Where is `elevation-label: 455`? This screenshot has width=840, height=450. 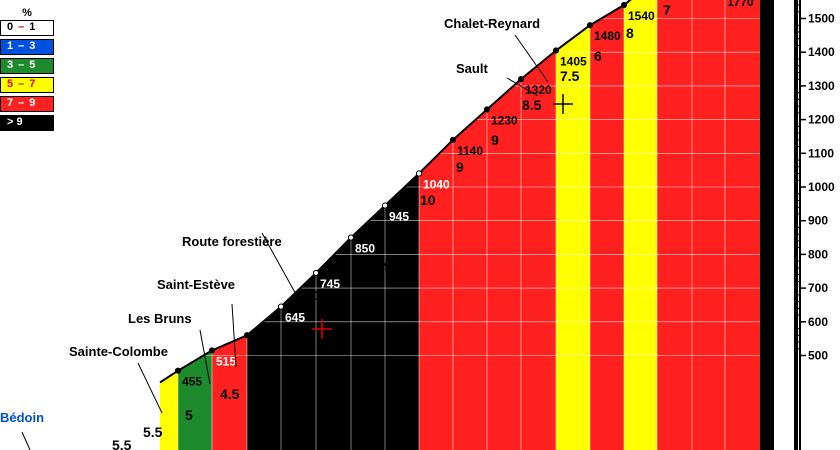 elevation-label: 455 is located at coordinates (192, 382).